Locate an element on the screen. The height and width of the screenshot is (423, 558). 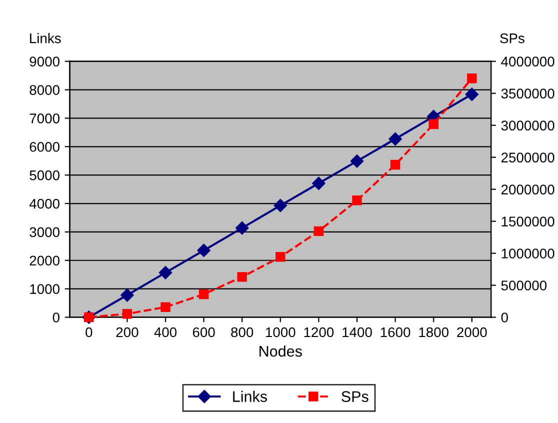
y2-tick-label: 1500000 is located at coordinates (528, 221).